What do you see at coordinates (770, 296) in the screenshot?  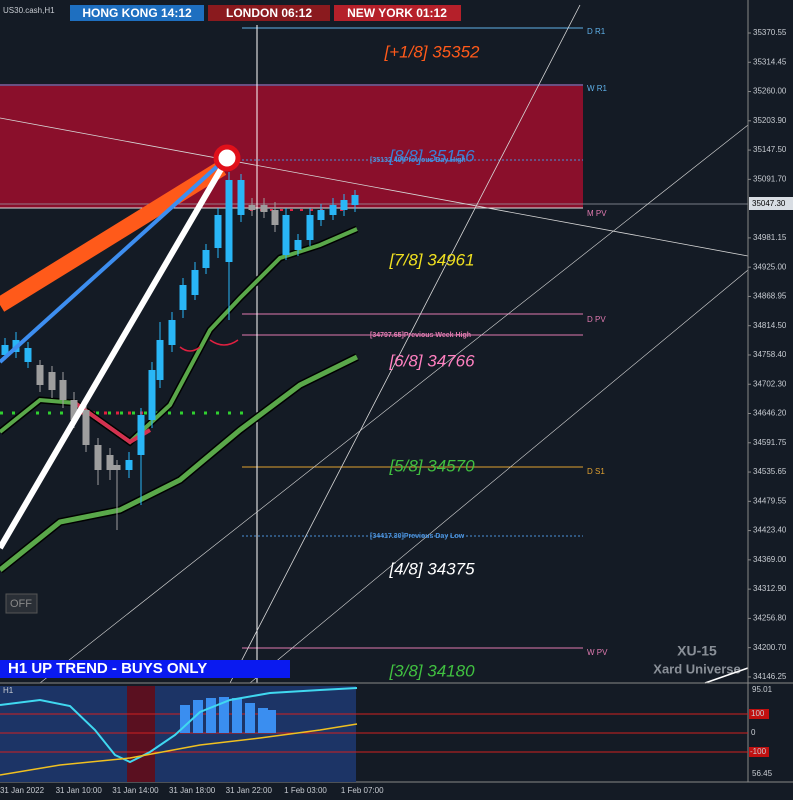 I see `price-label: 34868.95` at bounding box center [770, 296].